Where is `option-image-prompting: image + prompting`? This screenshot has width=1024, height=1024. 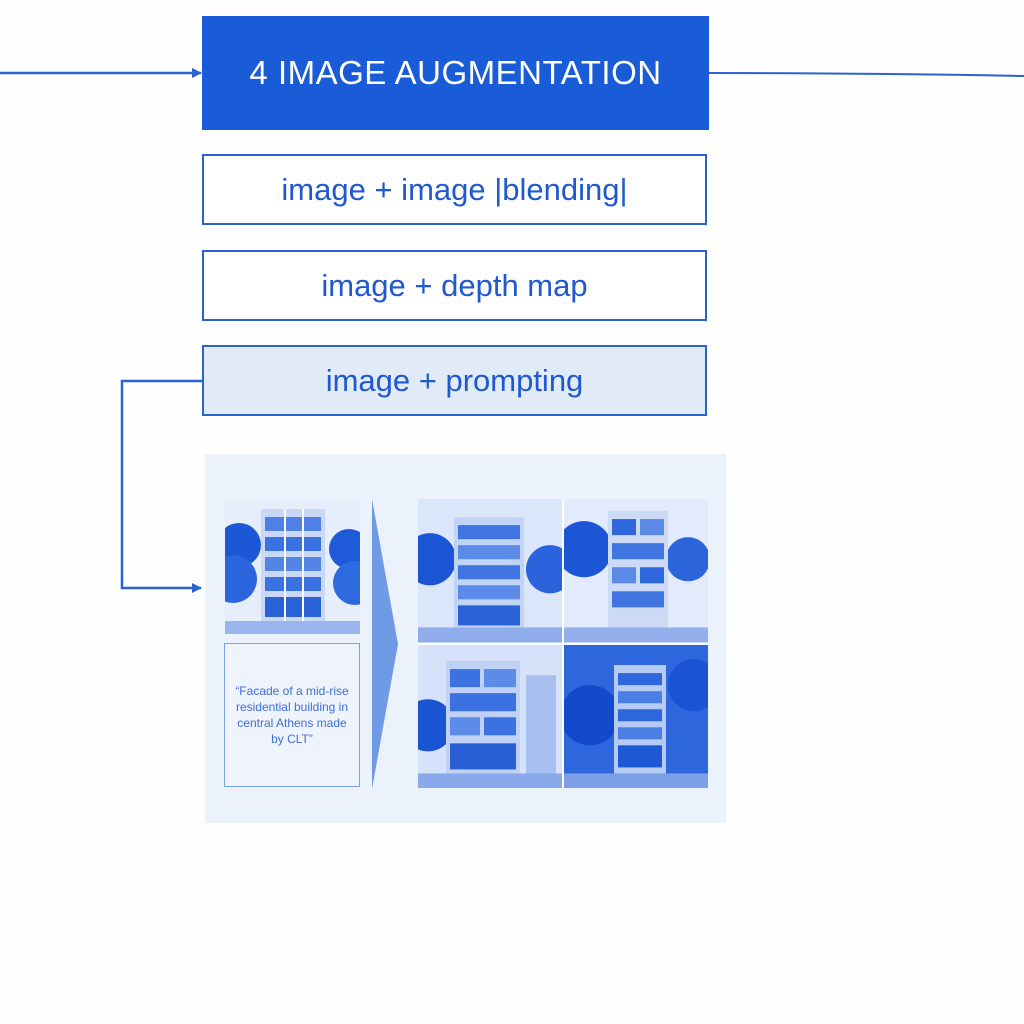
option-image-prompting: image + prompting is located at coordinates (454, 380).